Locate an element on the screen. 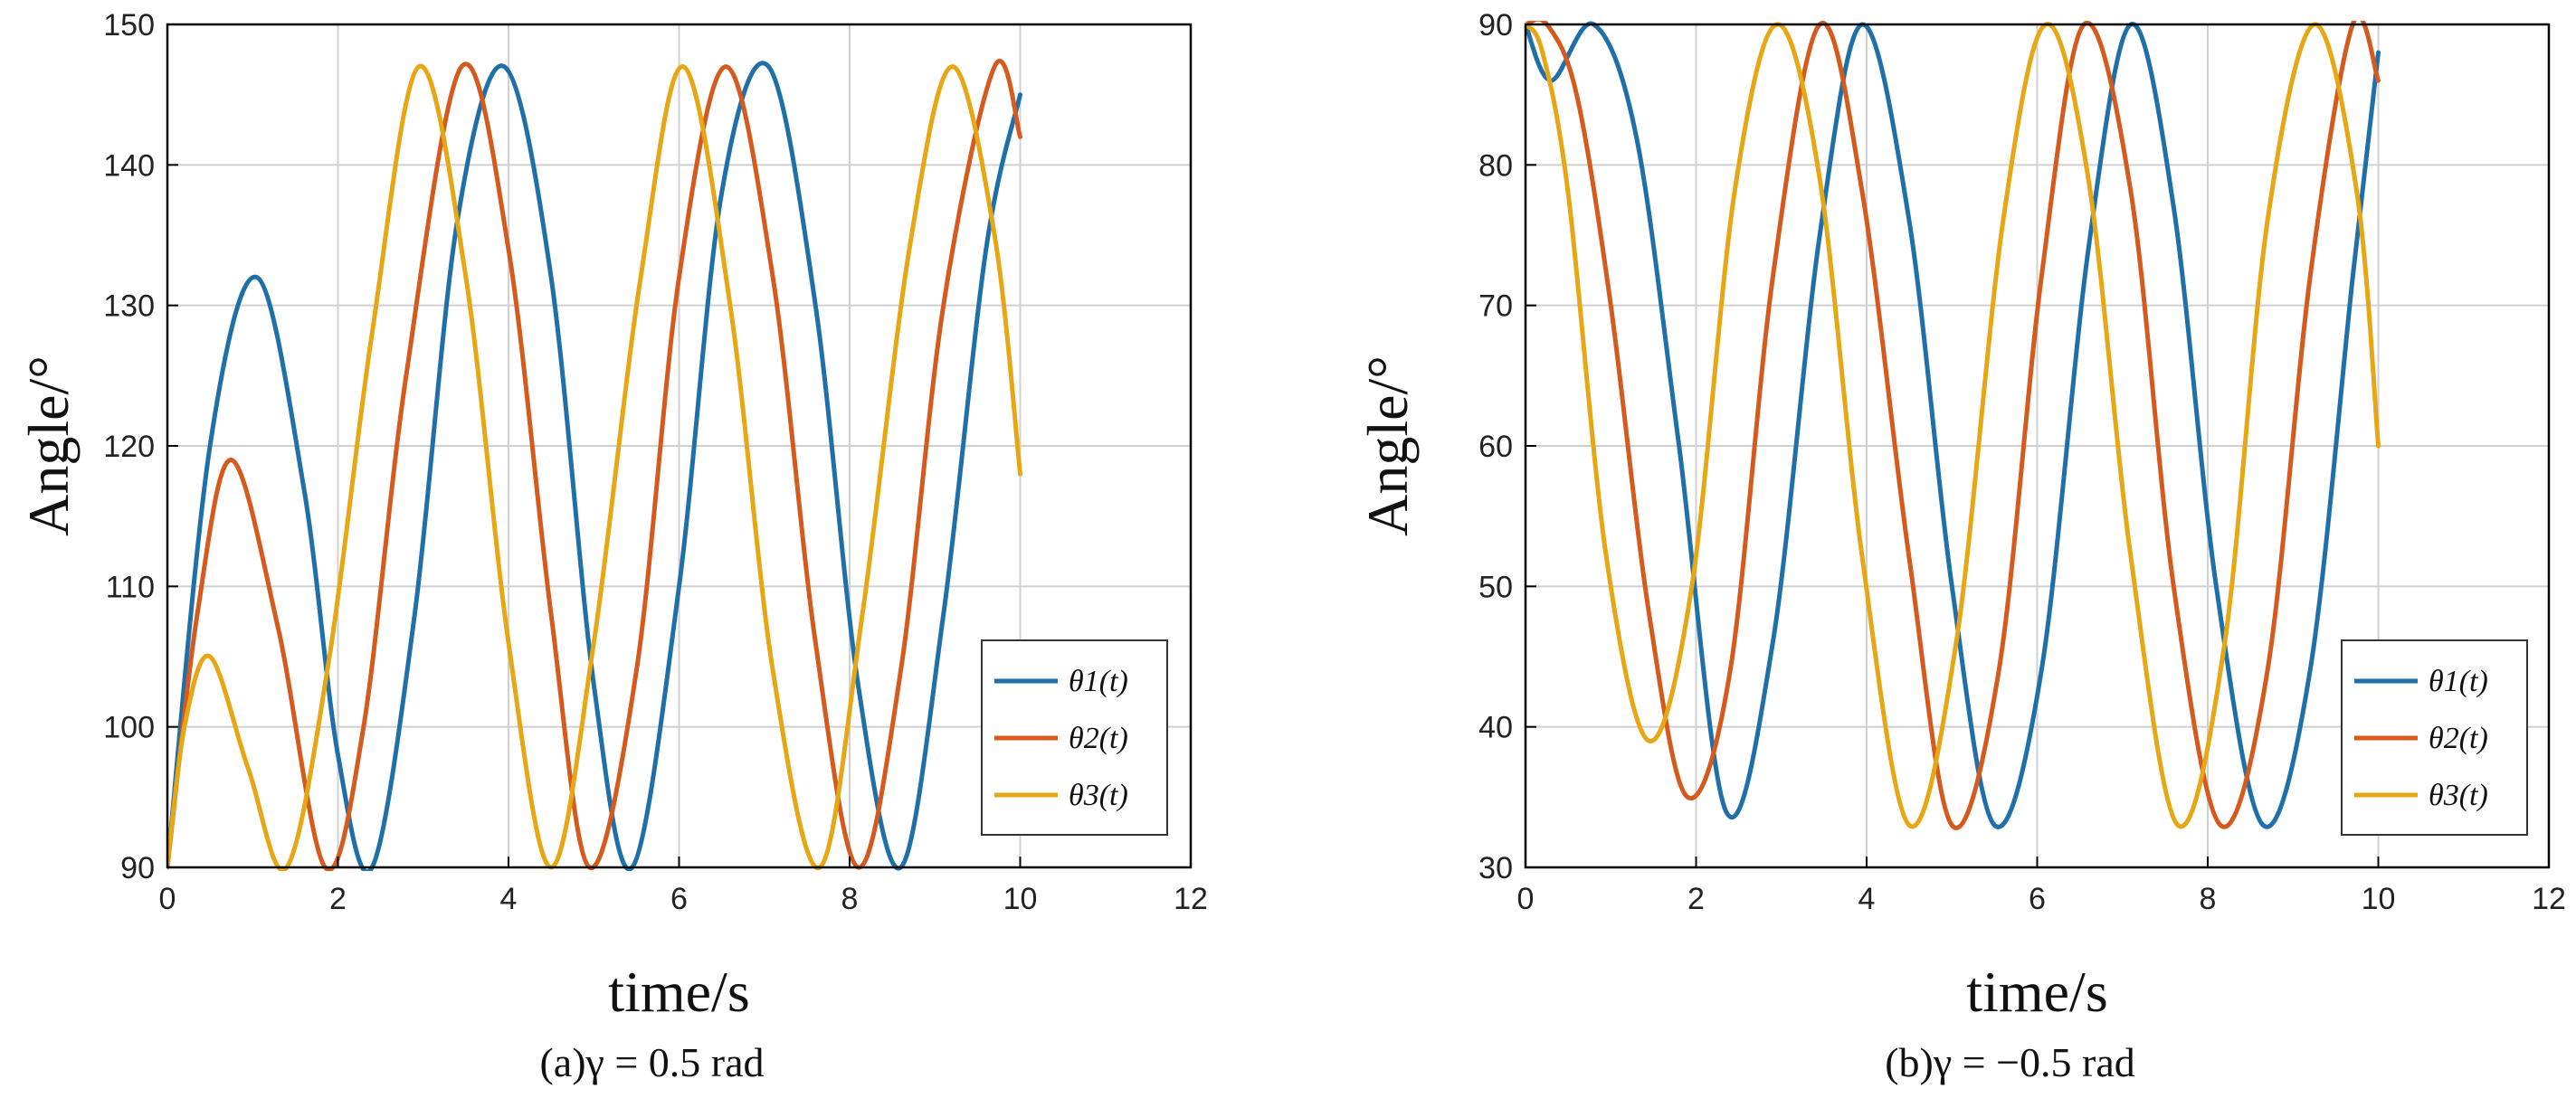  y-tick-label: 70 is located at coordinates (1496, 306).